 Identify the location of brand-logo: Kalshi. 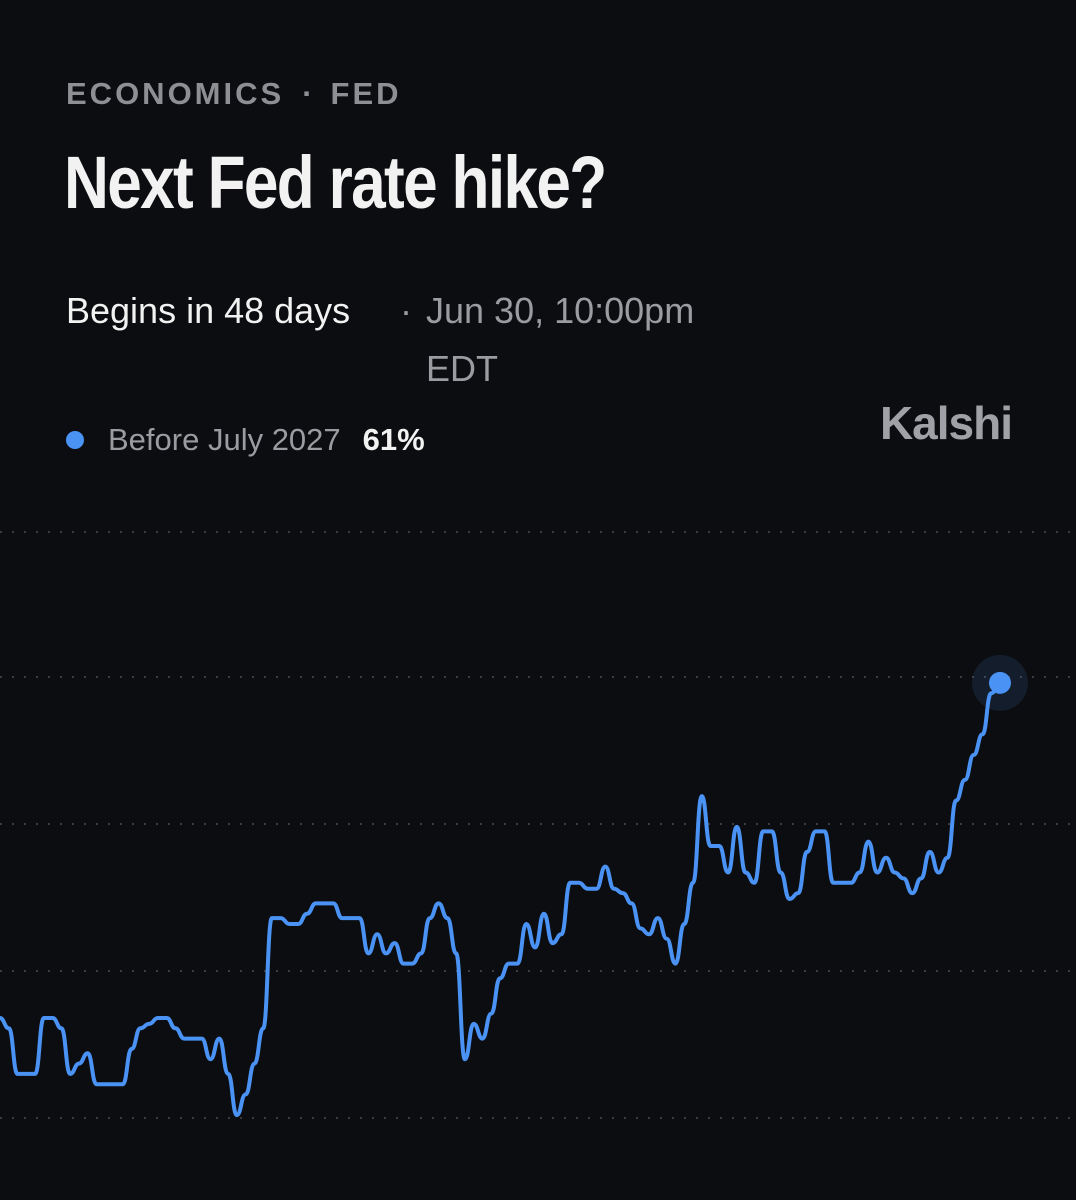
(946, 423).